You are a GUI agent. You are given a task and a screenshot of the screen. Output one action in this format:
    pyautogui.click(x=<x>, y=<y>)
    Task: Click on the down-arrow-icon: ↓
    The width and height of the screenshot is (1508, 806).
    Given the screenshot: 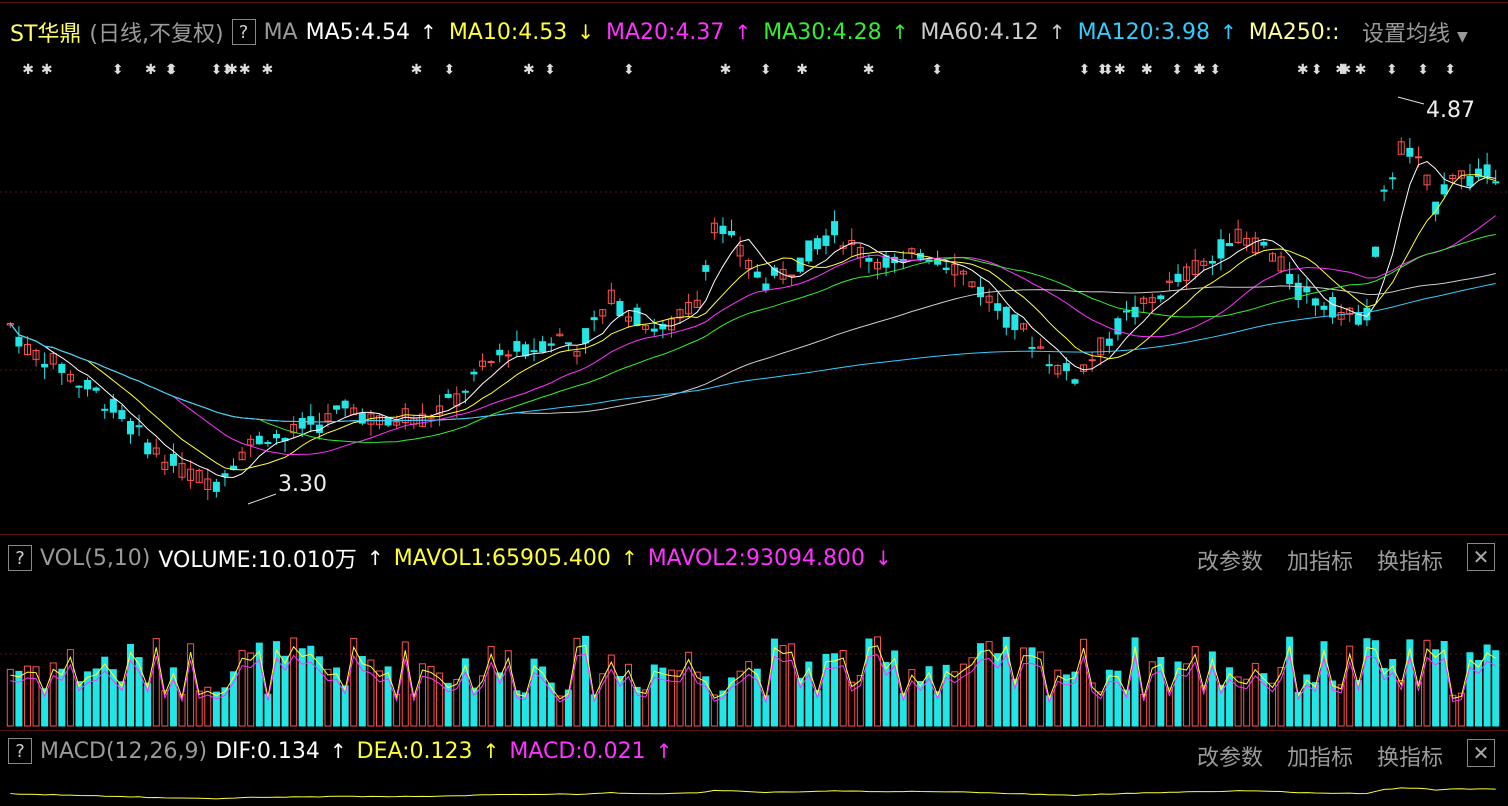 What is the action you would take?
    pyautogui.click(x=883, y=558)
    